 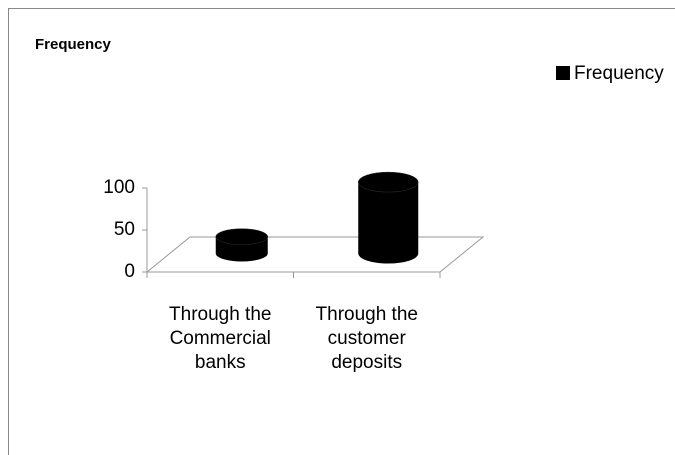 What do you see at coordinates (73, 44) in the screenshot?
I see `chart-title: Frequency` at bounding box center [73, 44].